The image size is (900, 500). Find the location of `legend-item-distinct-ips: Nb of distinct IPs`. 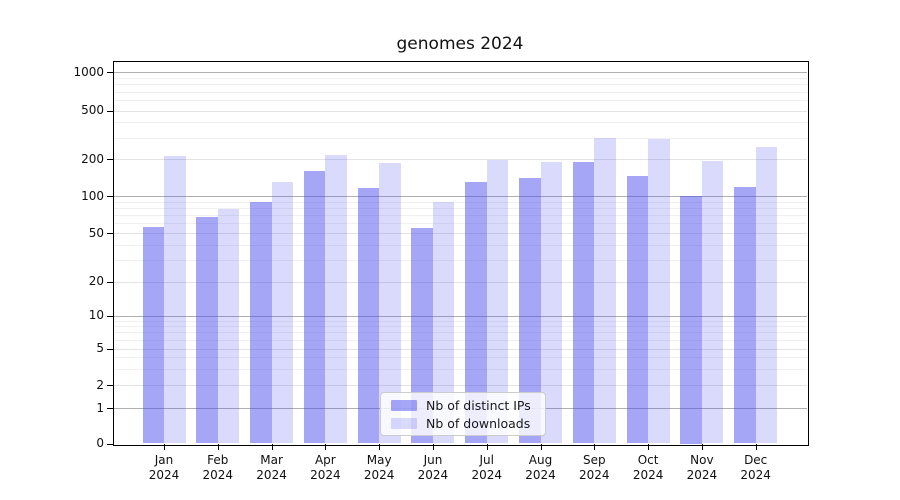

legend-item-distinct-ips: Nb of distinct IPs is located at coordinates (463, 405).